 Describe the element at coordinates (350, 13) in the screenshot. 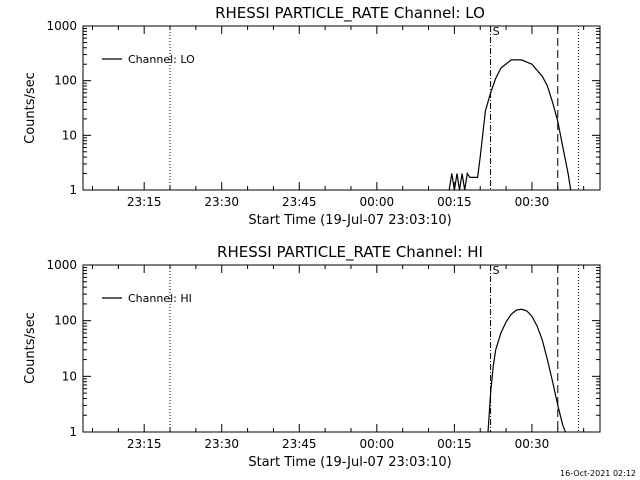

I see `chart-title: RHESSI PARTICLE_RATE Channel: LO` at that location.